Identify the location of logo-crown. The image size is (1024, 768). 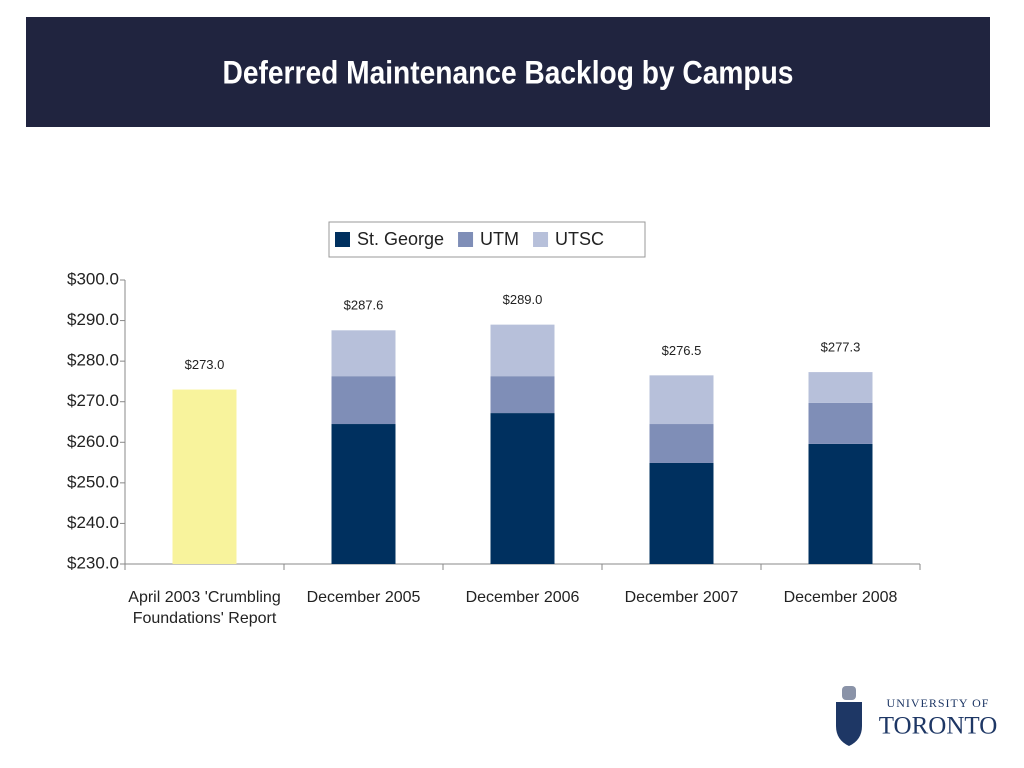
(849, 693).